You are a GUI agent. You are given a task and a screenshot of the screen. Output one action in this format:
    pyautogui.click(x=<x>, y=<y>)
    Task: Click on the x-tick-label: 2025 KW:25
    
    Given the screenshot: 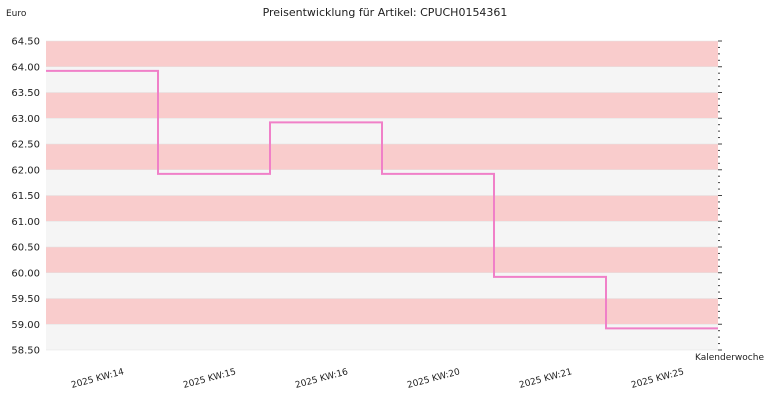 What is the action you would take?
    pyautogui.click(x=657, y=379)
    